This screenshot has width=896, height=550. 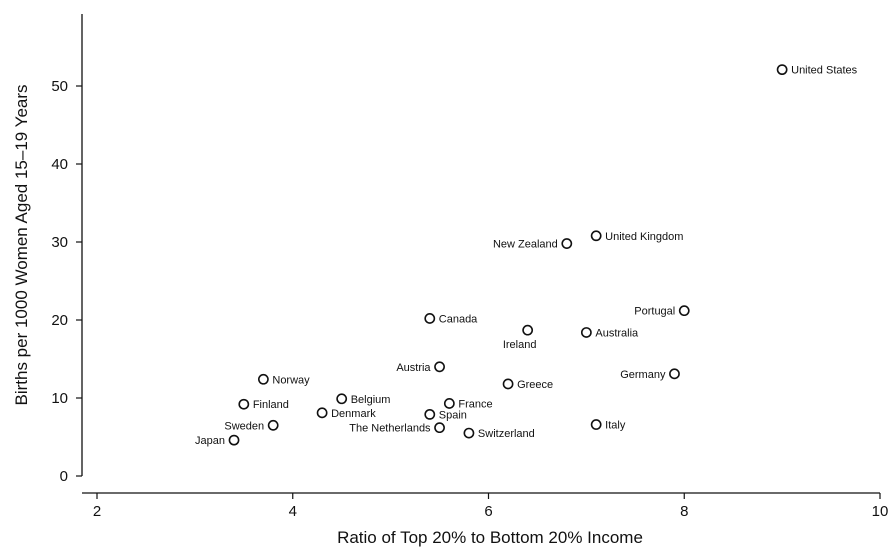 What do you see at coordinates (453, 415) in the screenshot?
I see `point-label: Spain` at bounding box center [453, 415].